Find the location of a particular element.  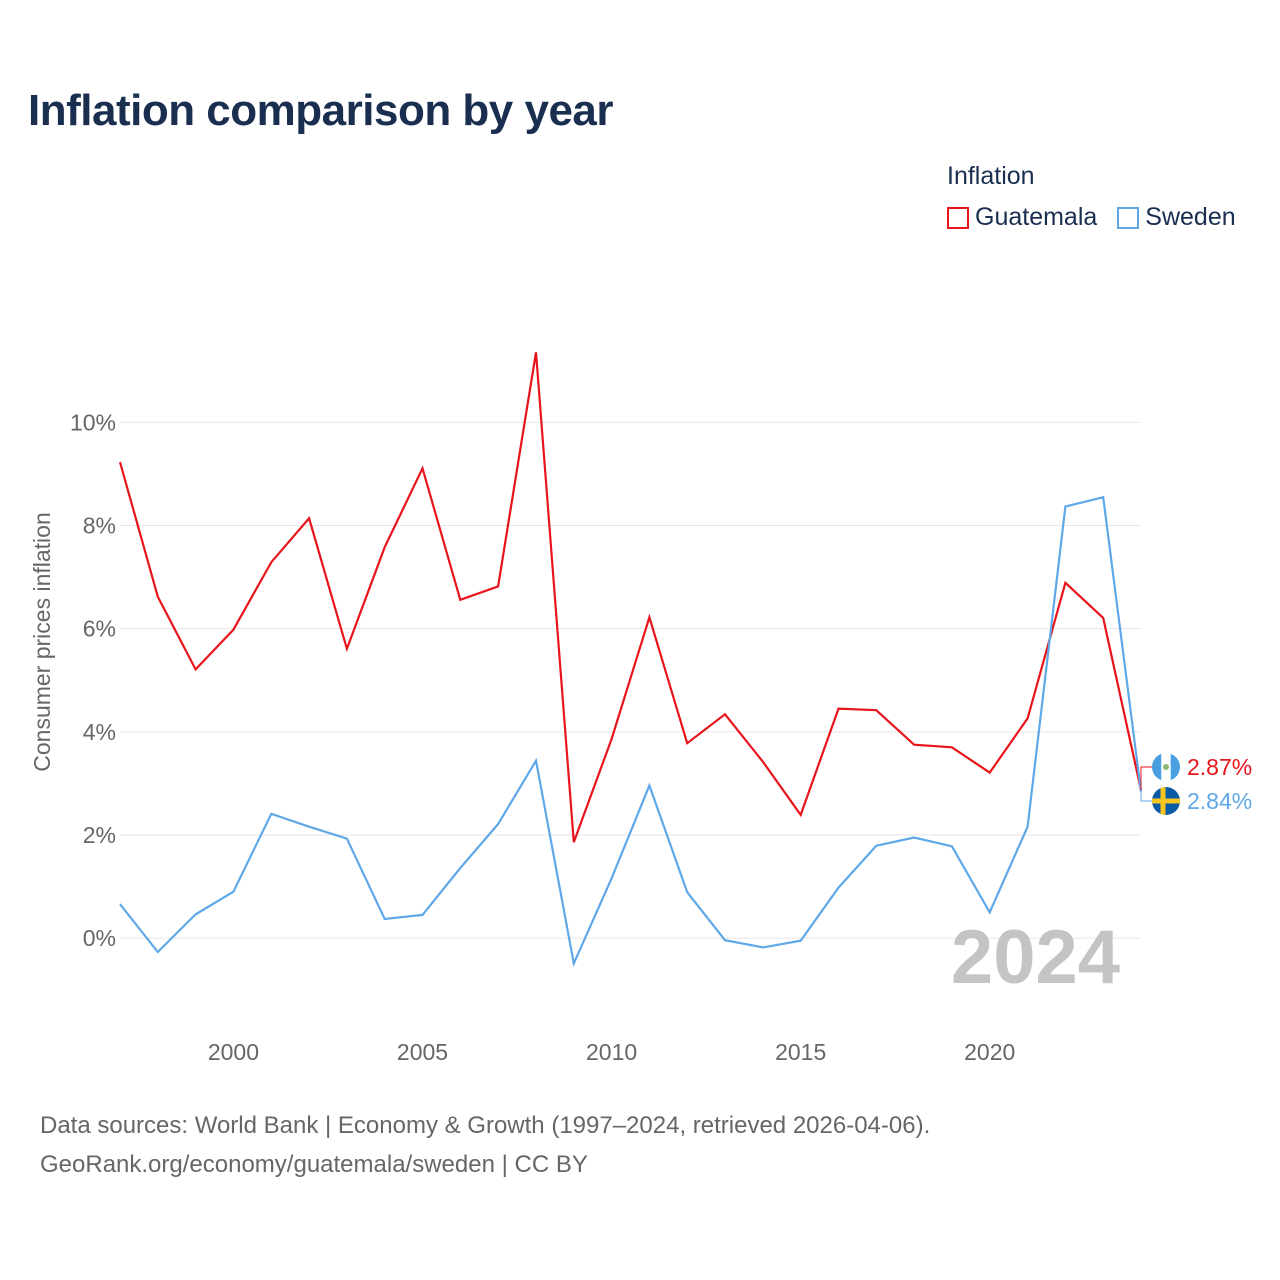

x-tick-label: 2010 is located at coordinates (611, 1052).